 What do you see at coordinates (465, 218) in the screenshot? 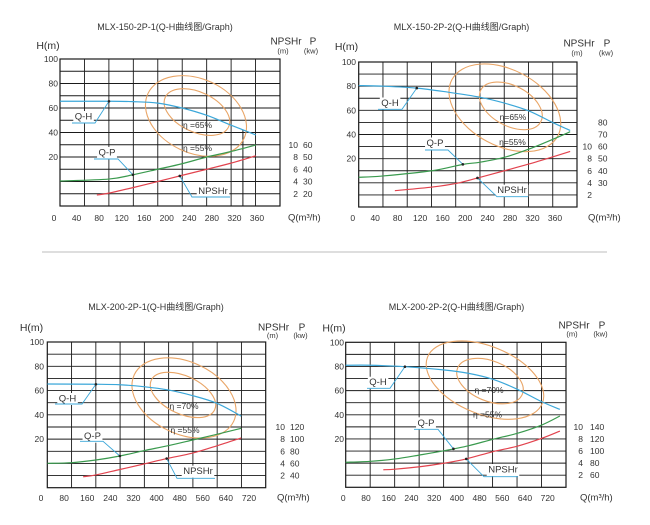
I see `x-tick-label: 200` at bounding box center [465, 218].